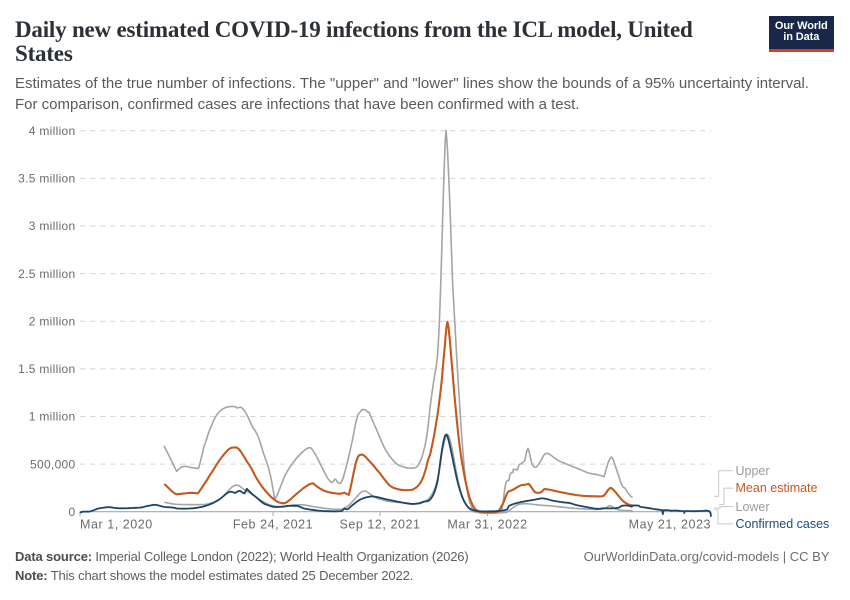 This screenshot has height=600, width=850. Describe the element at coordinates (753, 507) in the screenshot. I see `svg-text: Lower` at that location.